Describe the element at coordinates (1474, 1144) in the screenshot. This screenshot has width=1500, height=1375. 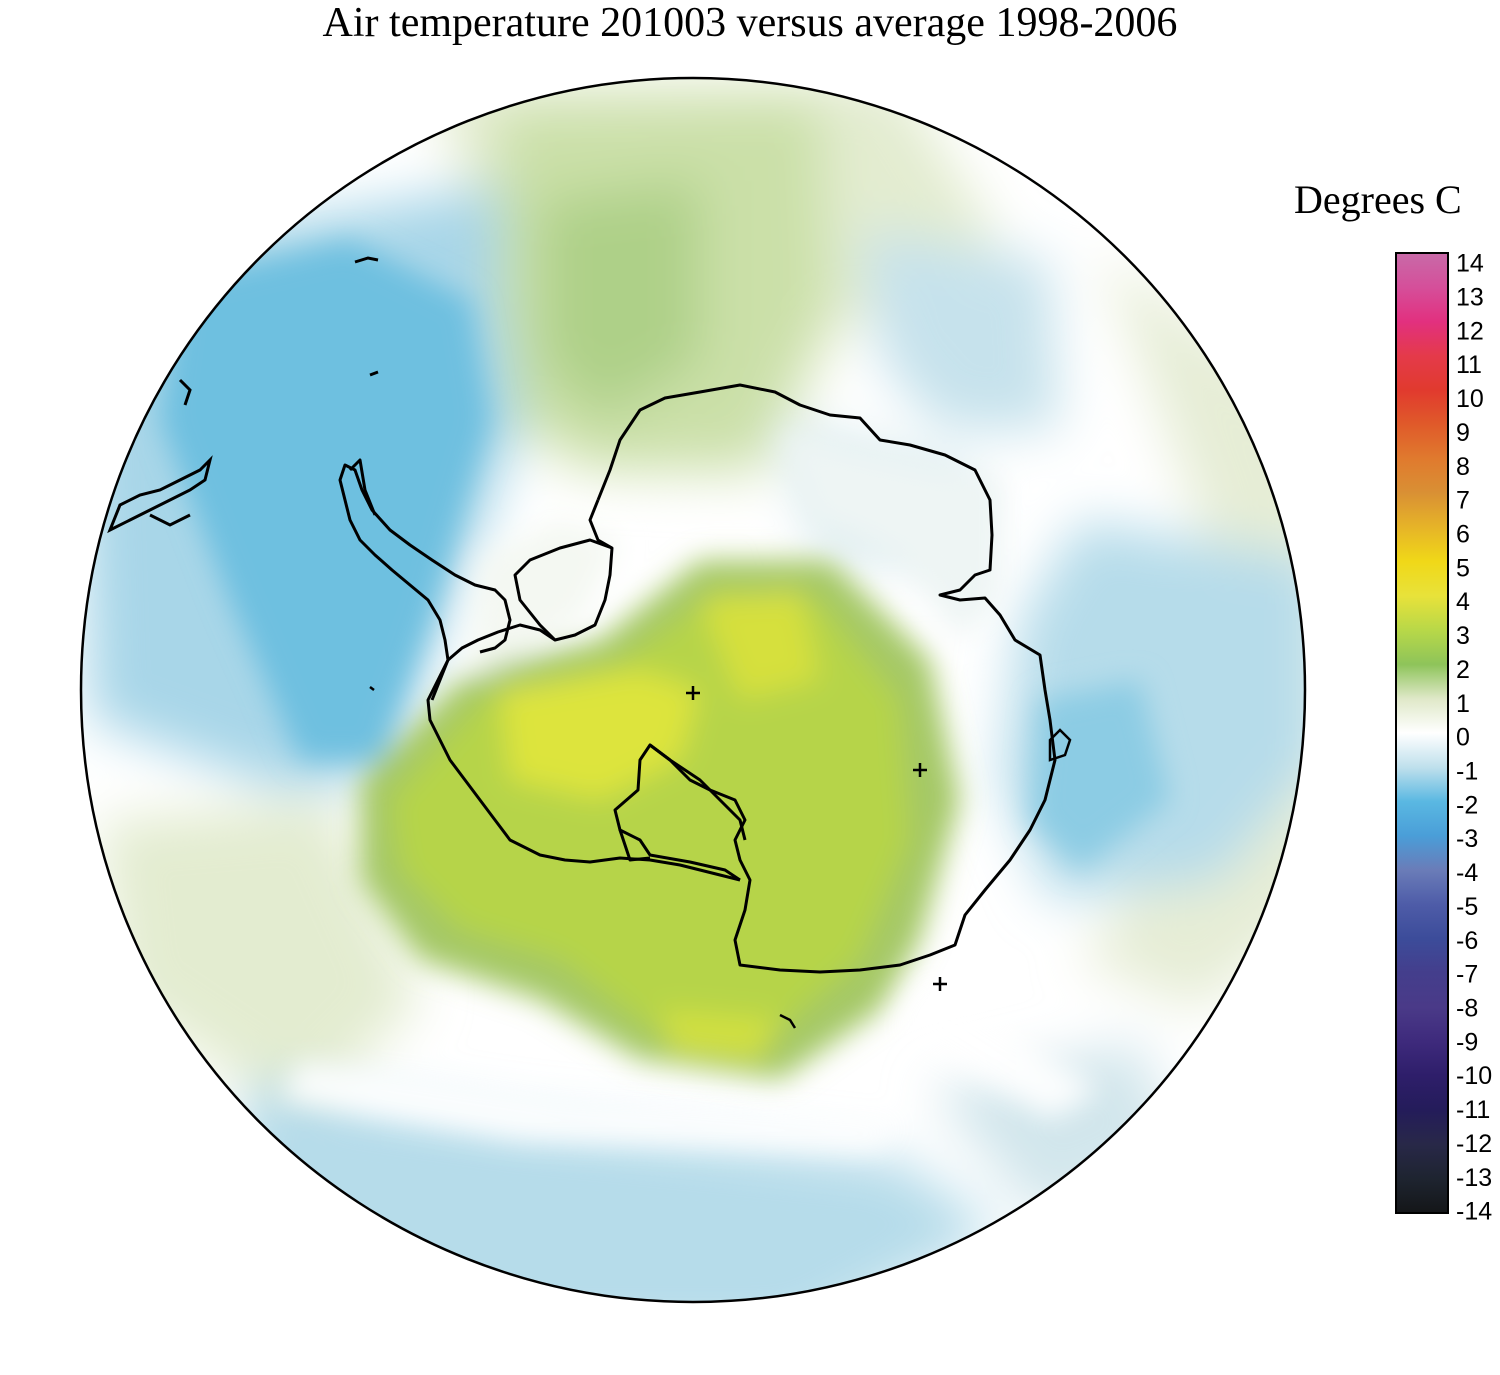
I see `colorbar-tick-label: -12` at that location.